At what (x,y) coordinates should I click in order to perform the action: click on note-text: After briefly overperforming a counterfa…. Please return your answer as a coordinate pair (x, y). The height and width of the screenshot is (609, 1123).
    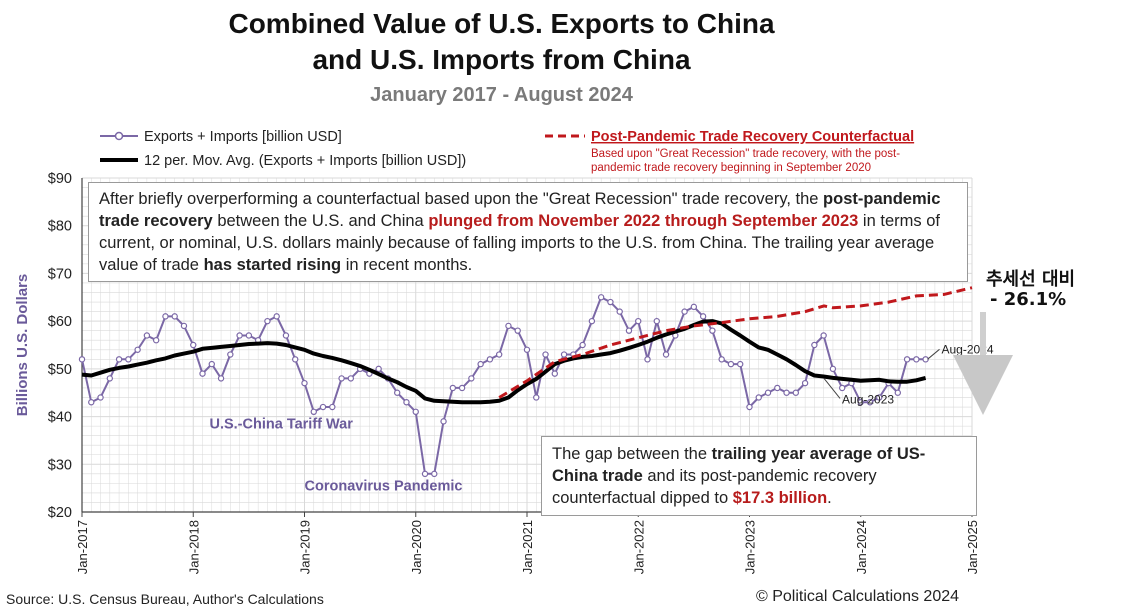
    Looking at the image, I should click on (461, 199).